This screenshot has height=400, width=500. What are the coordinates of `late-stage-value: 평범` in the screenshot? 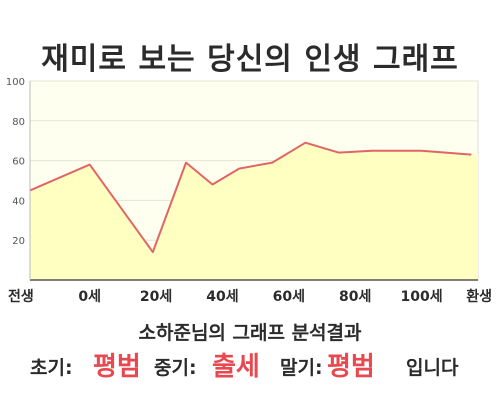 It's located at (351, 367).